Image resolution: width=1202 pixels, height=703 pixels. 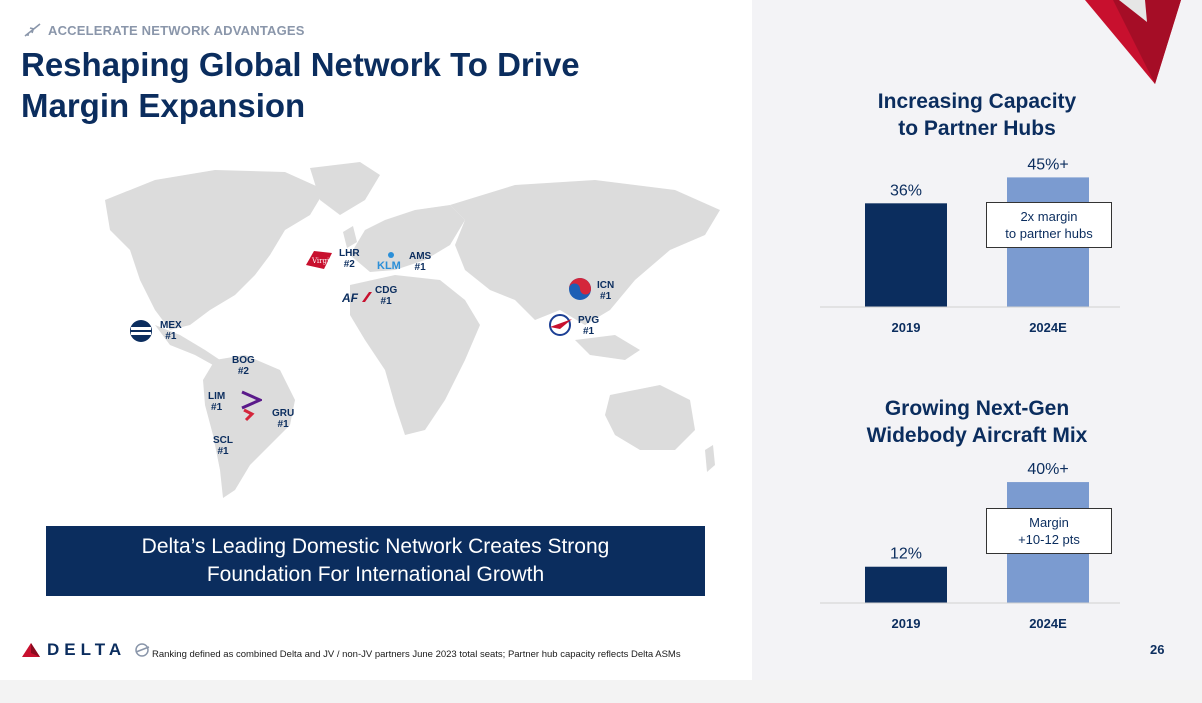 What do you see at coordinates (249, 426) in the screenshot?
I see `south-america-shape` at bounding box center [249, 426].